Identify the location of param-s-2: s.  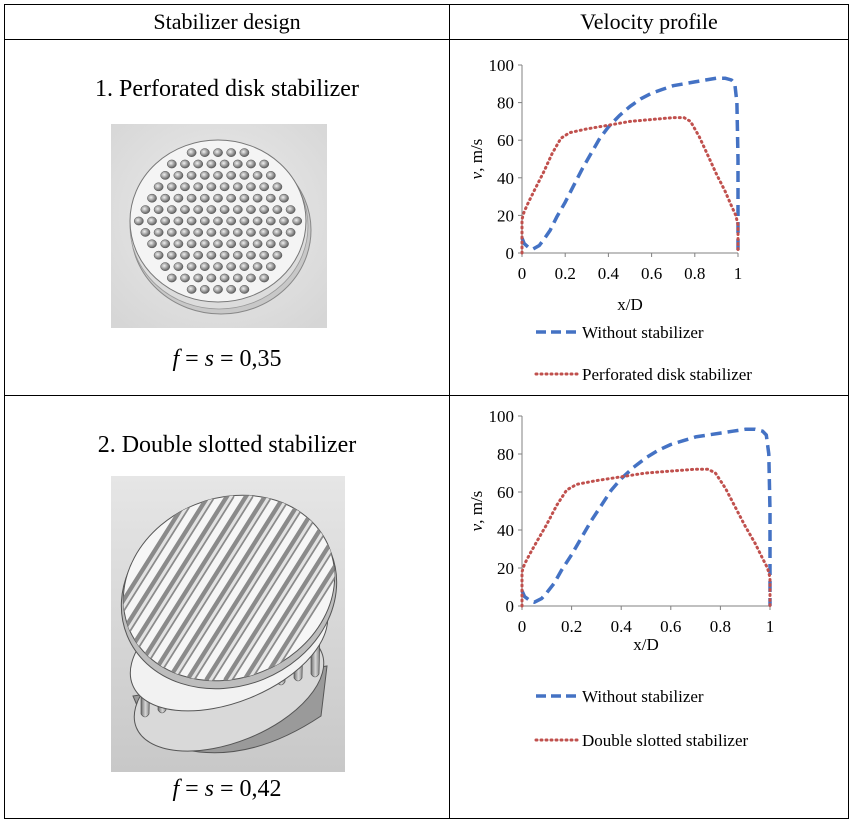
(209, 789).